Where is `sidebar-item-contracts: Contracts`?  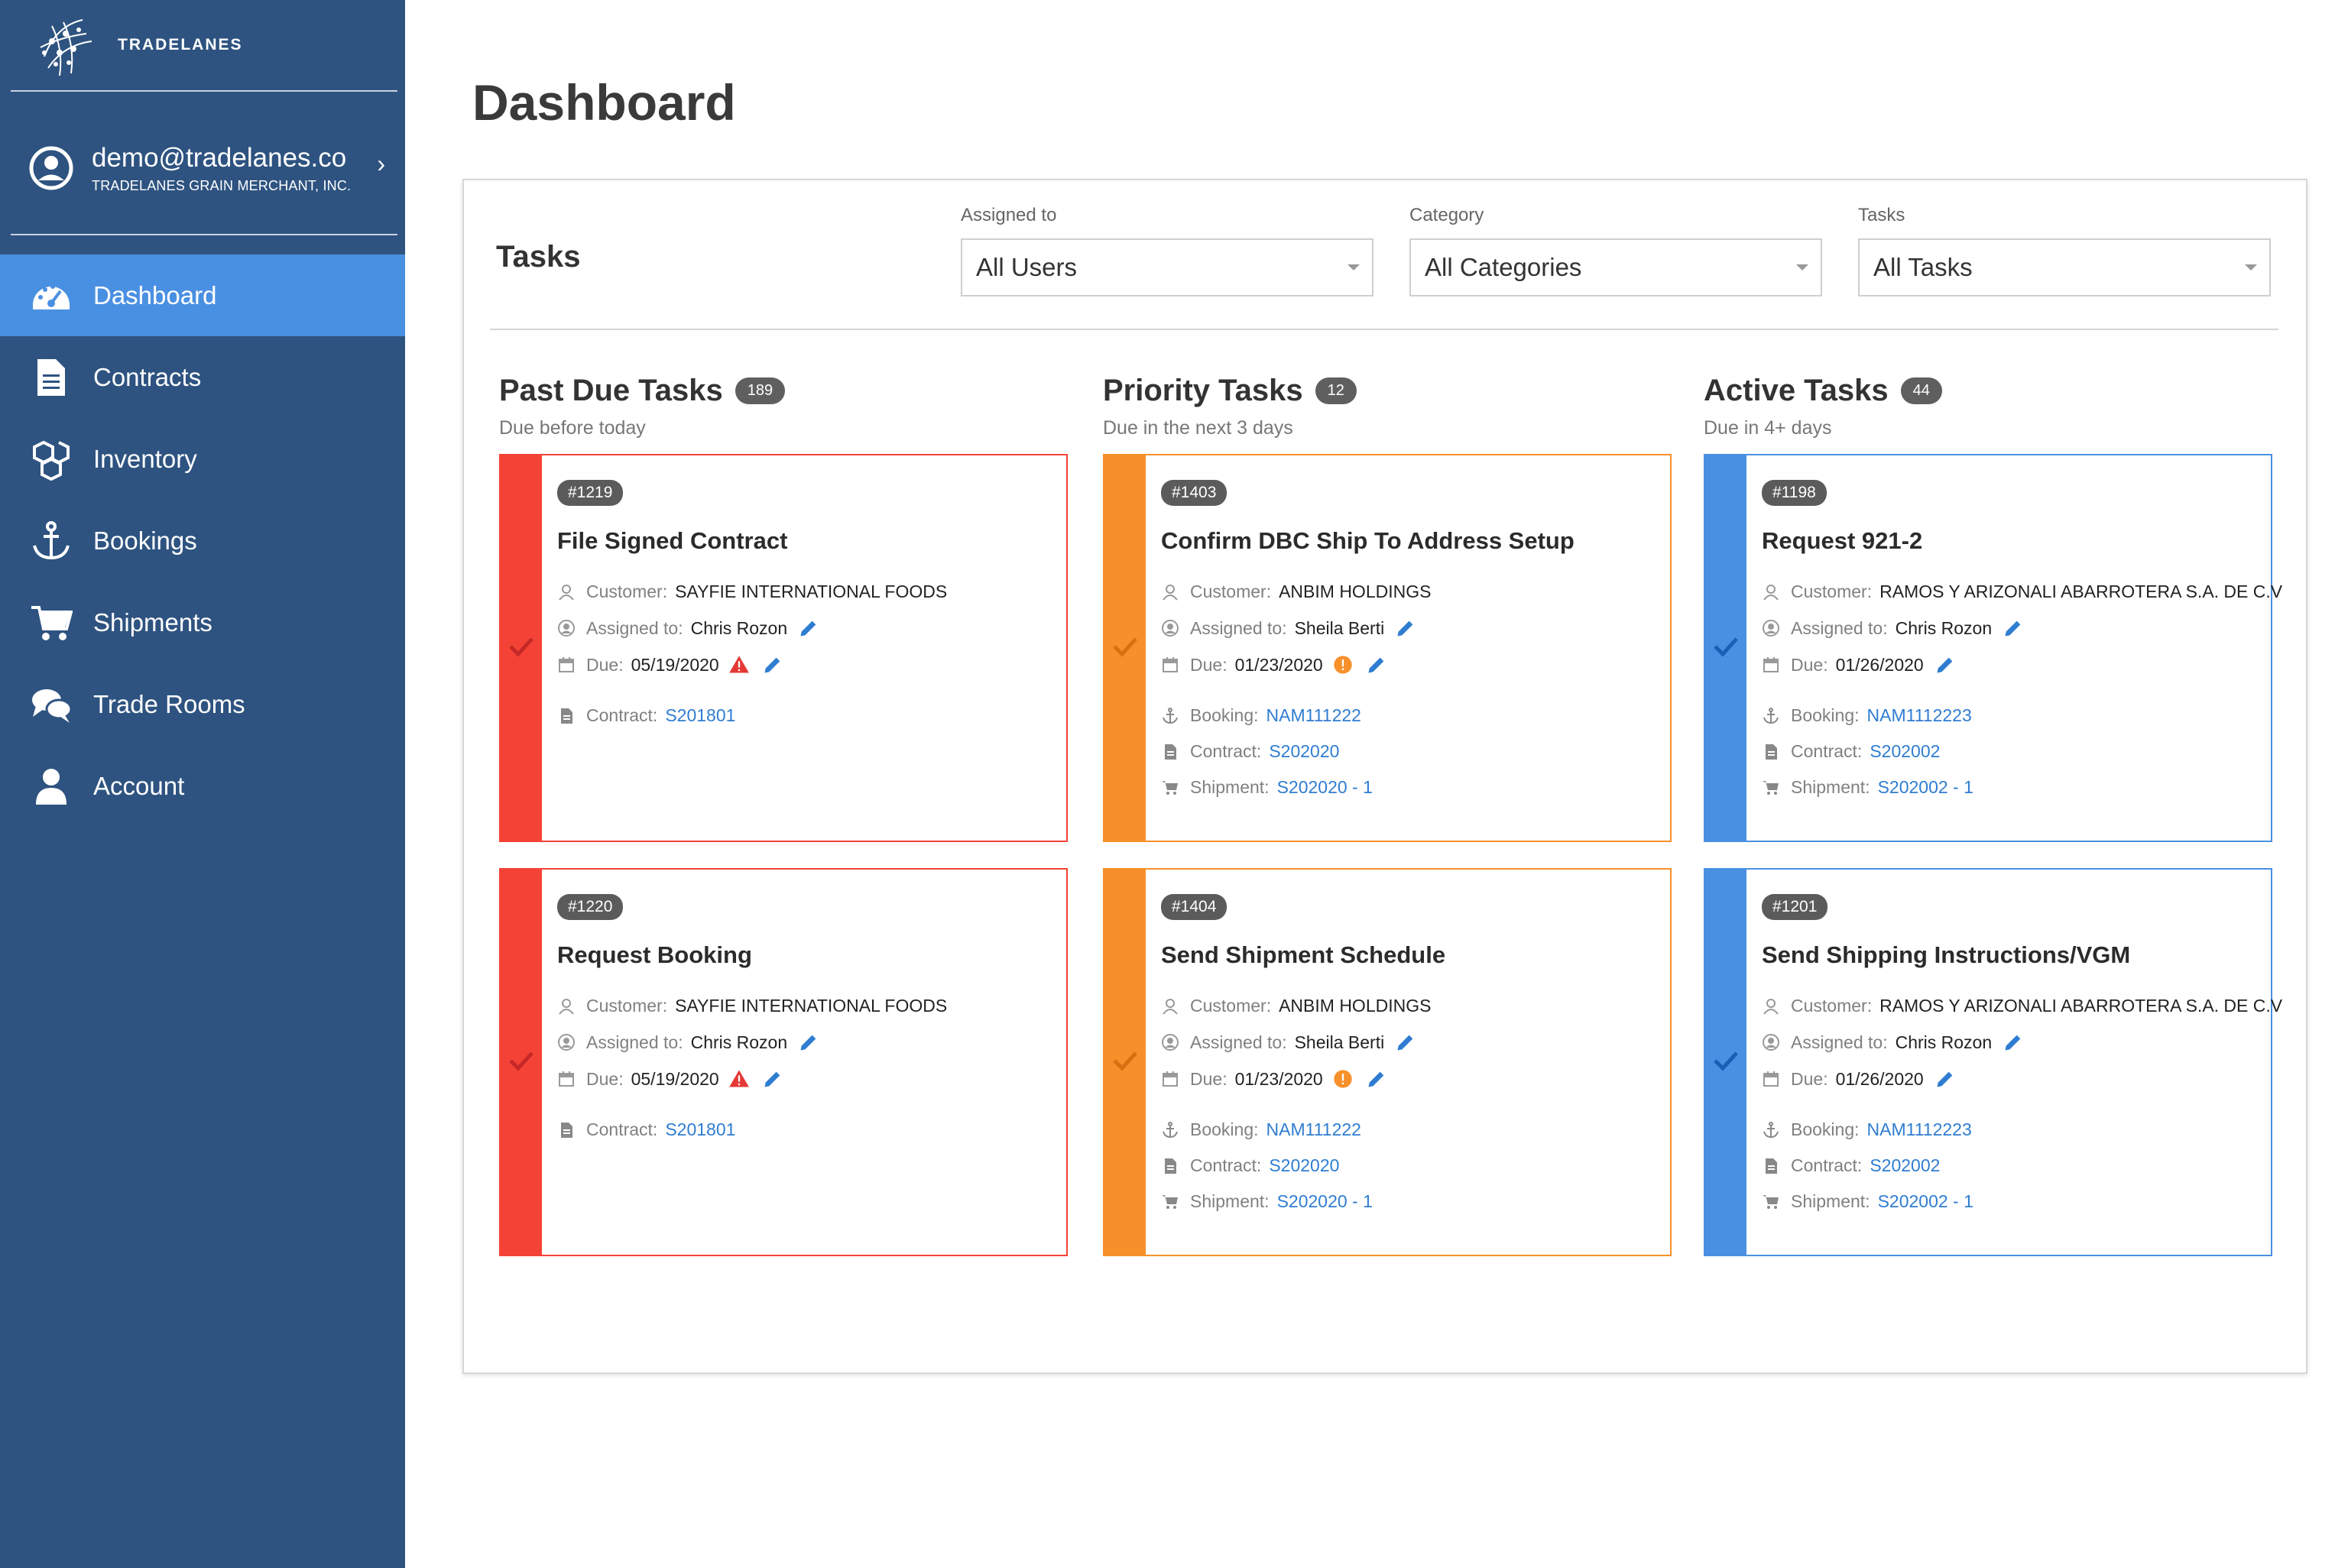 sidebar-item-contracts: Contracts is located at coordinates (202, 377).